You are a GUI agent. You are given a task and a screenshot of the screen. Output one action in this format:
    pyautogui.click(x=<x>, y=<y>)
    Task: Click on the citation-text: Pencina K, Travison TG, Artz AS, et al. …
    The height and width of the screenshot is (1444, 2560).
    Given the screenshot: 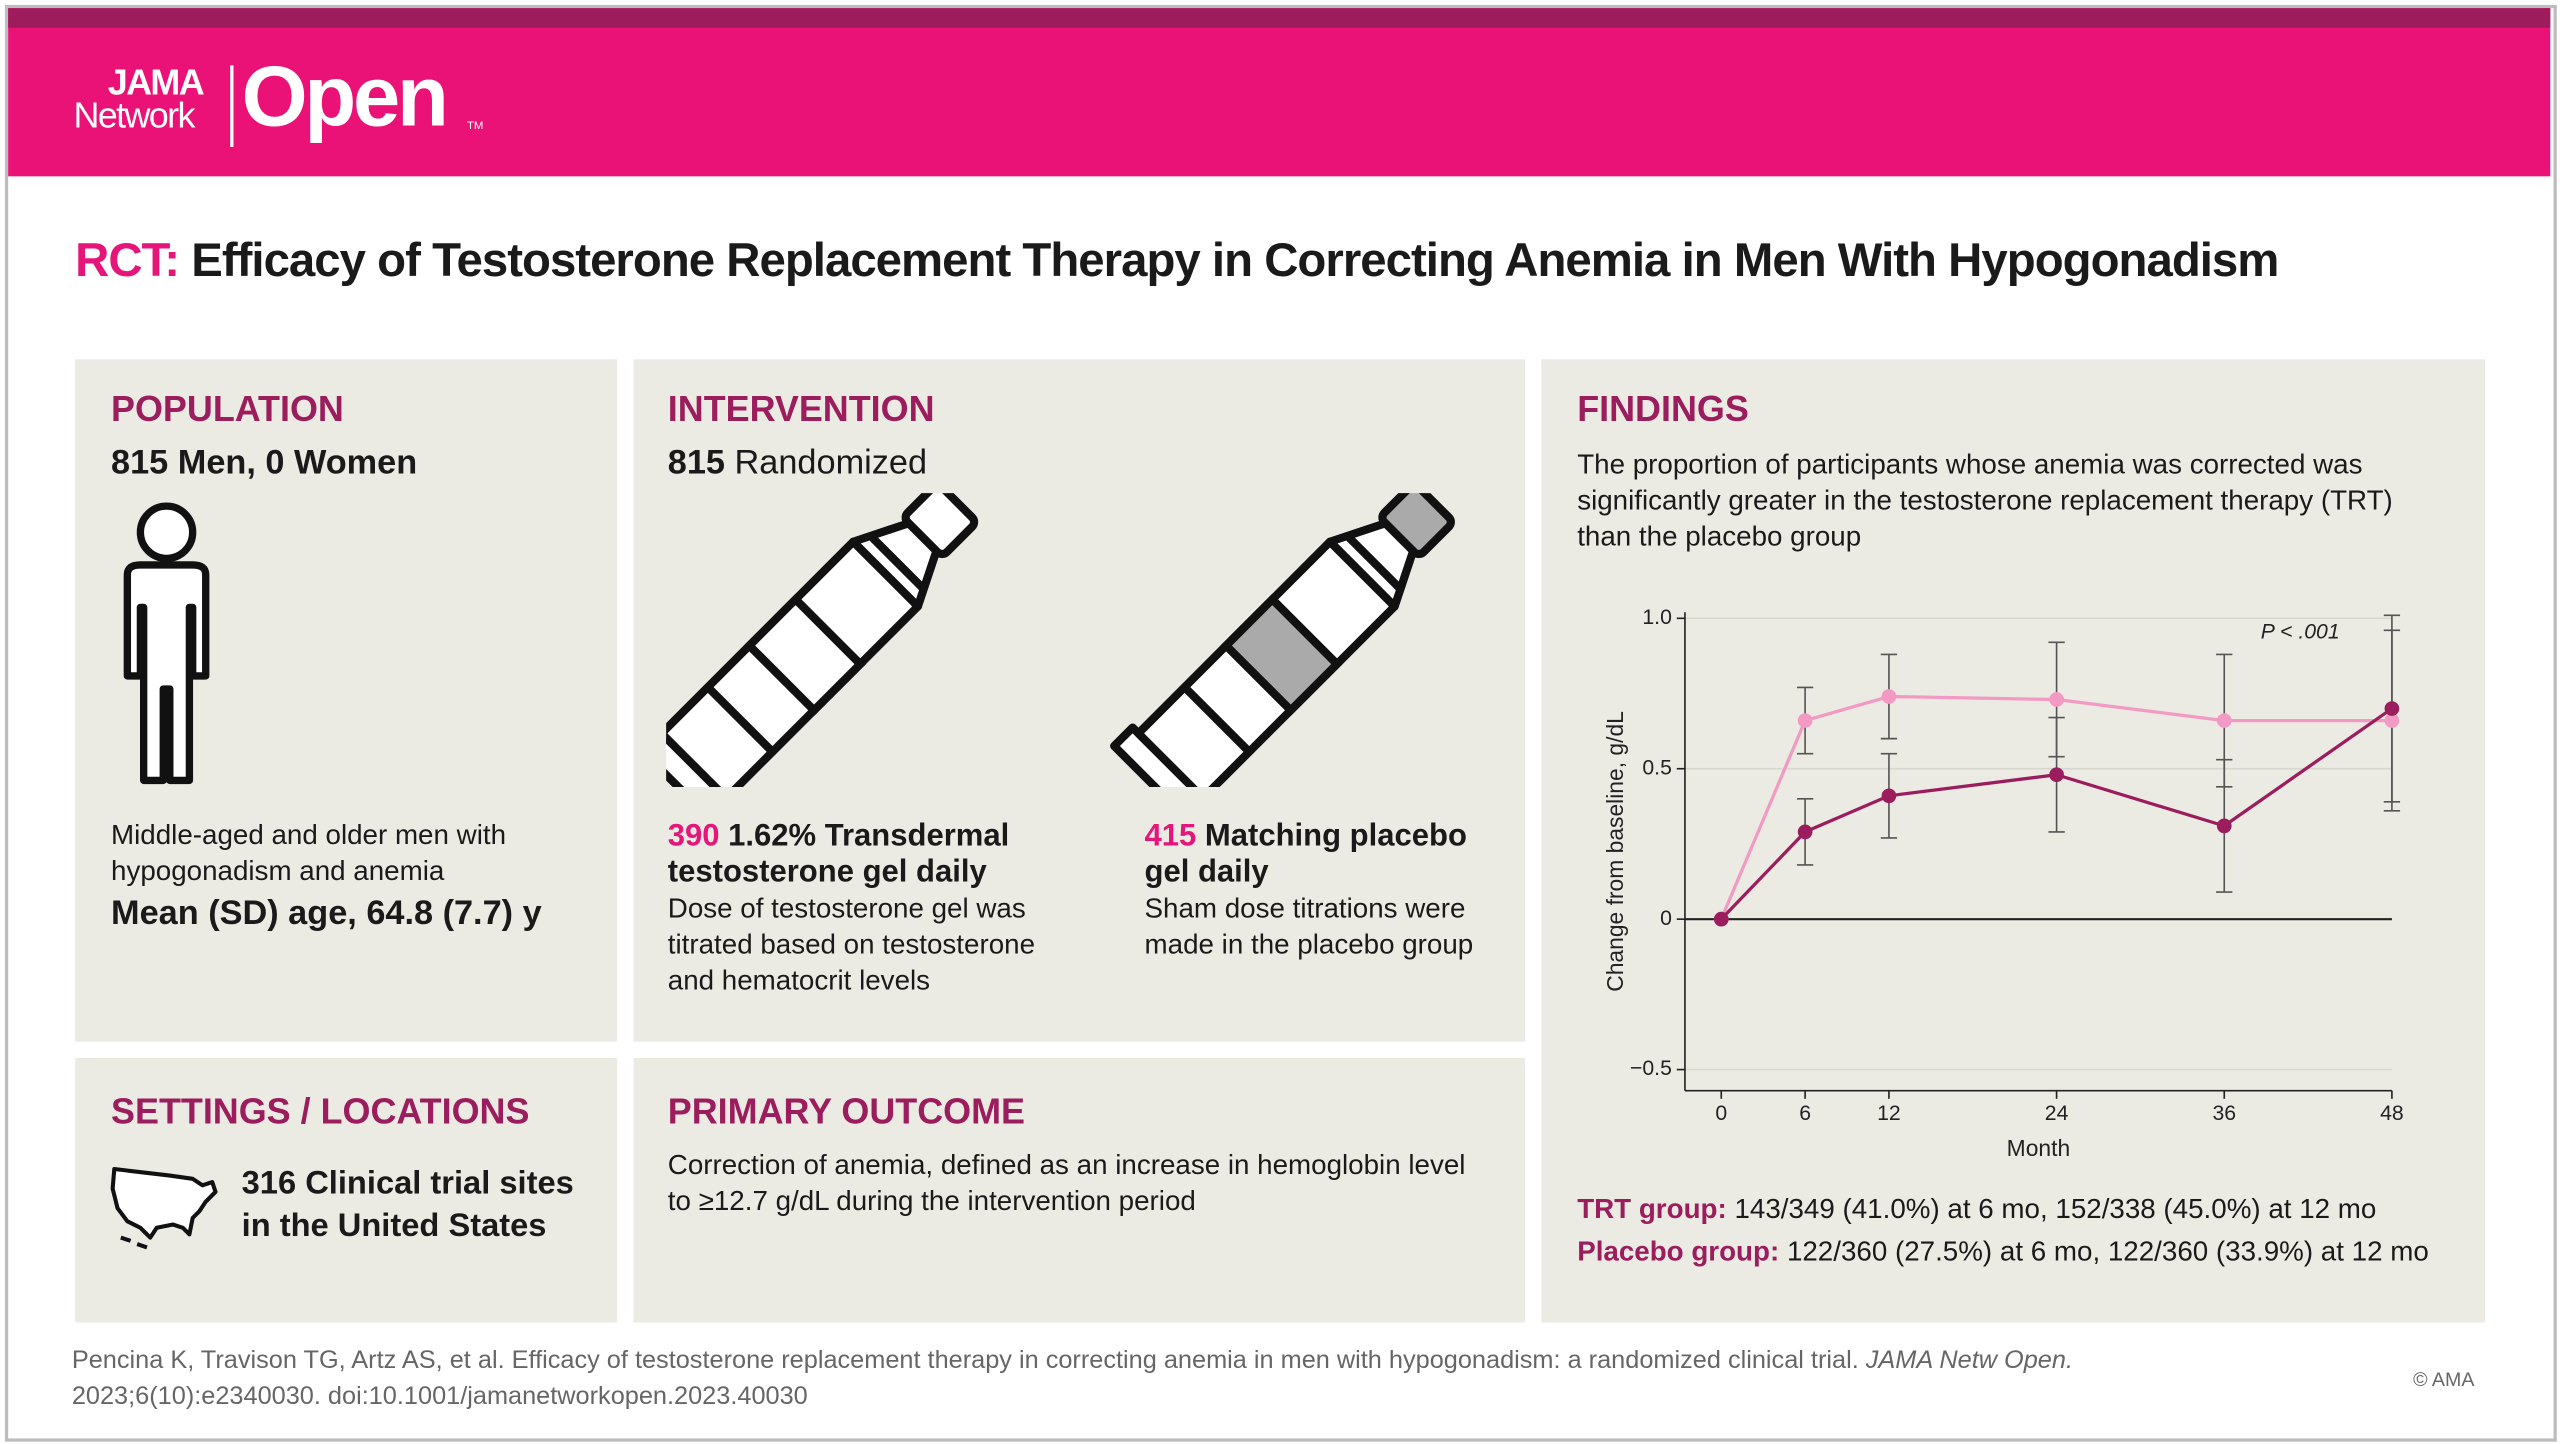 What is the action you would take?
    pyautogui.click(x=968, y=1360)
    